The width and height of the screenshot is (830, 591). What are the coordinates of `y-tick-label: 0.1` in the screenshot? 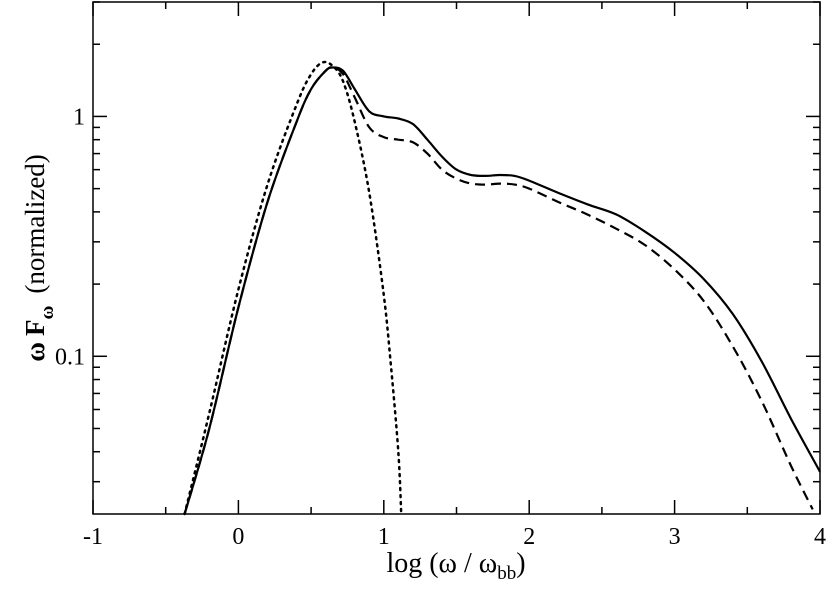 It's located at (70, 357).